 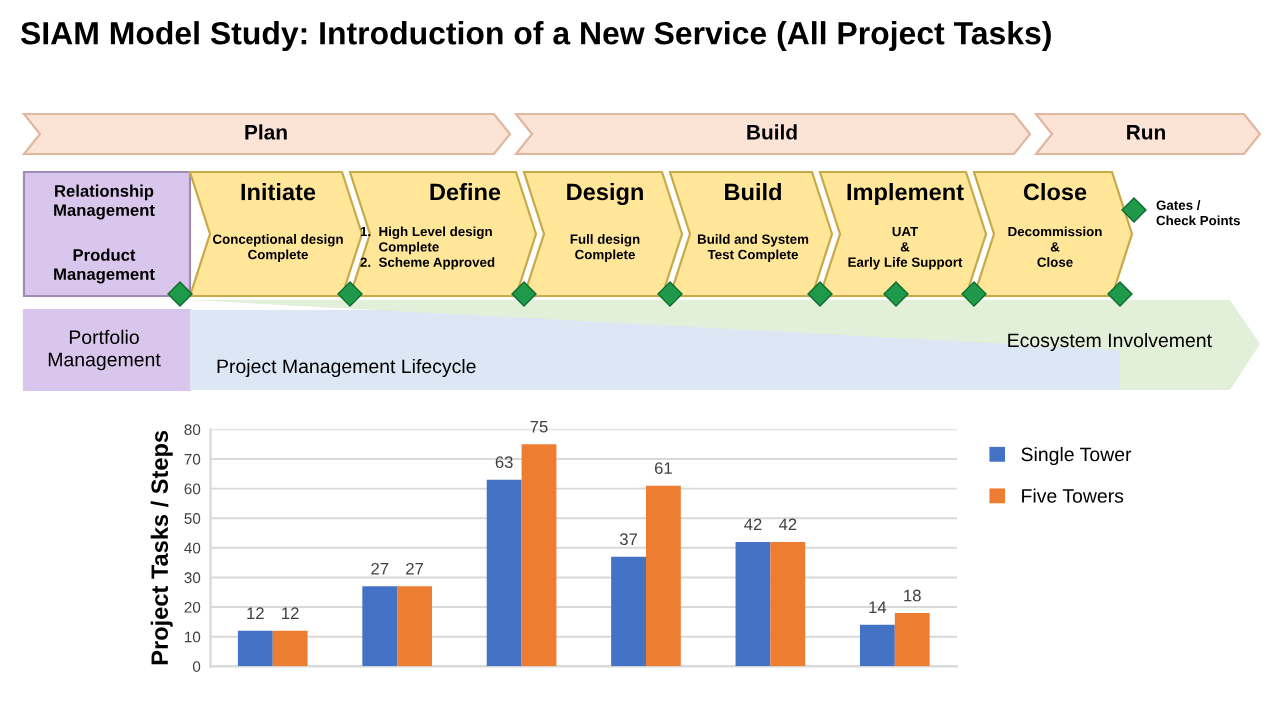 What do you see at coordinates (539, 426) in the screenshot?
I see `data-label: 75` at bounding box center [539, 426].